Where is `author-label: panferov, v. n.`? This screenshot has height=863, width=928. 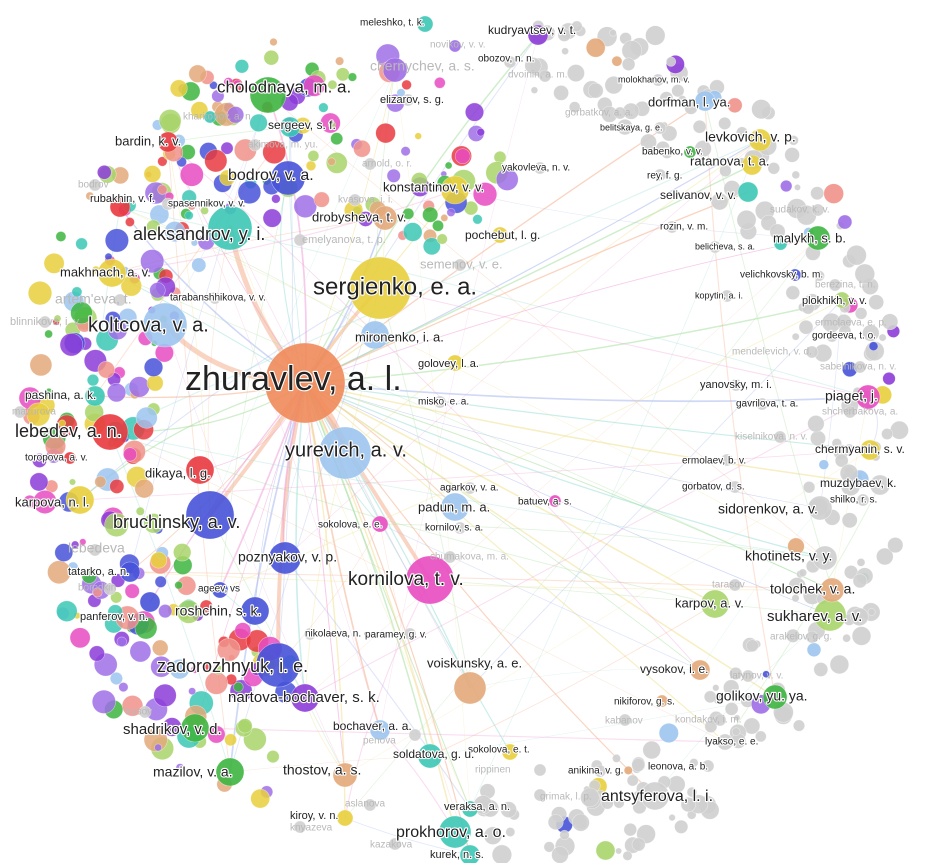
author-label: panferov, v. n. is located at coordinates (114, 617).